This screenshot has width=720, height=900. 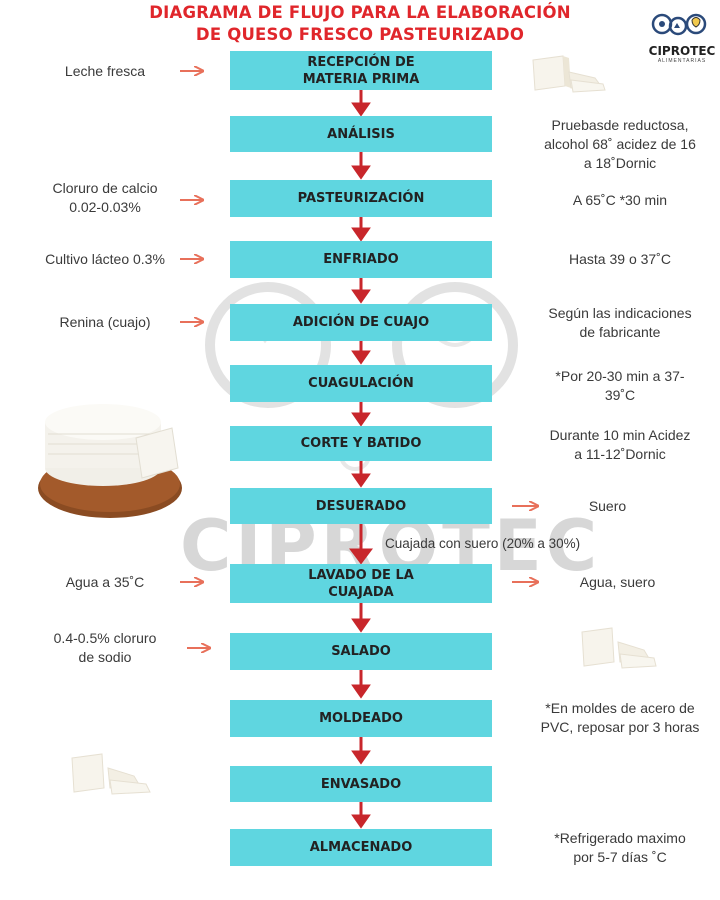 I want to click on step-label: ENVASADO, so click(x=361, y=784).